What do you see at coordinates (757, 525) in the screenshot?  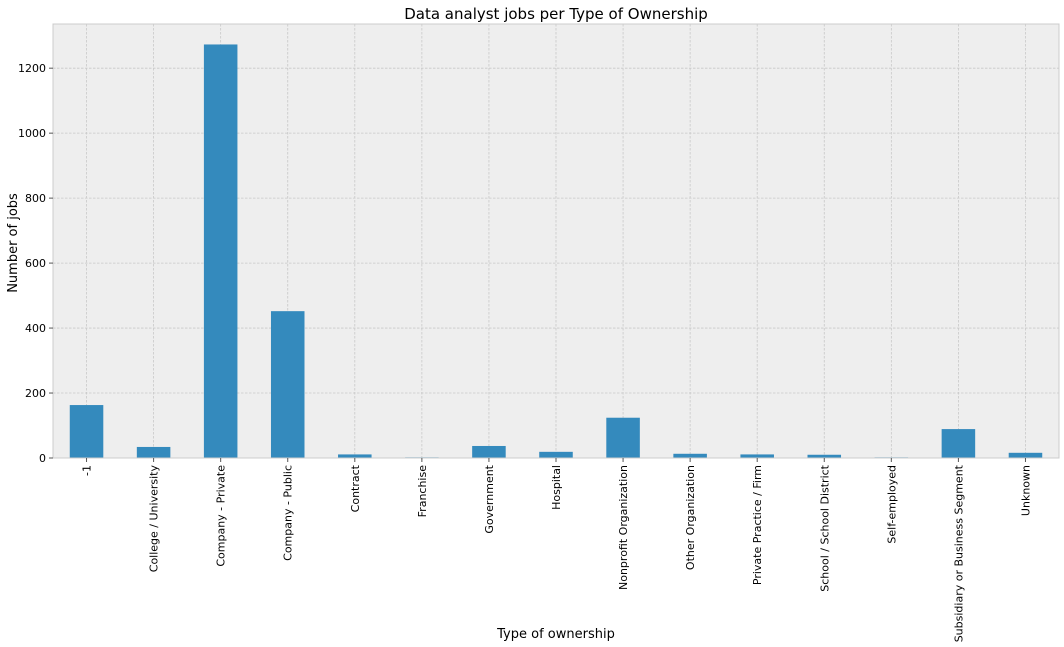 I see `x-tick-label: Private Practice / Firm` at bounding box center [757, 525].